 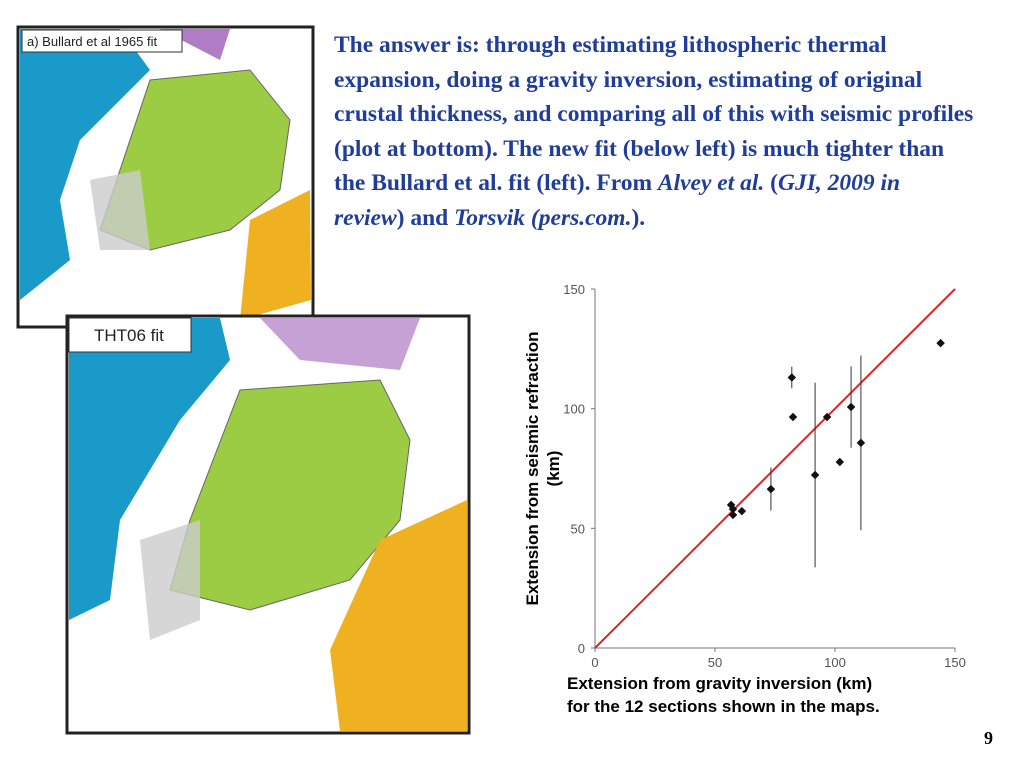 What do you see at coordinates (553, 469) in the screenshot?
I see `y-axis-label: (km)` at bounding box center [553, 469].